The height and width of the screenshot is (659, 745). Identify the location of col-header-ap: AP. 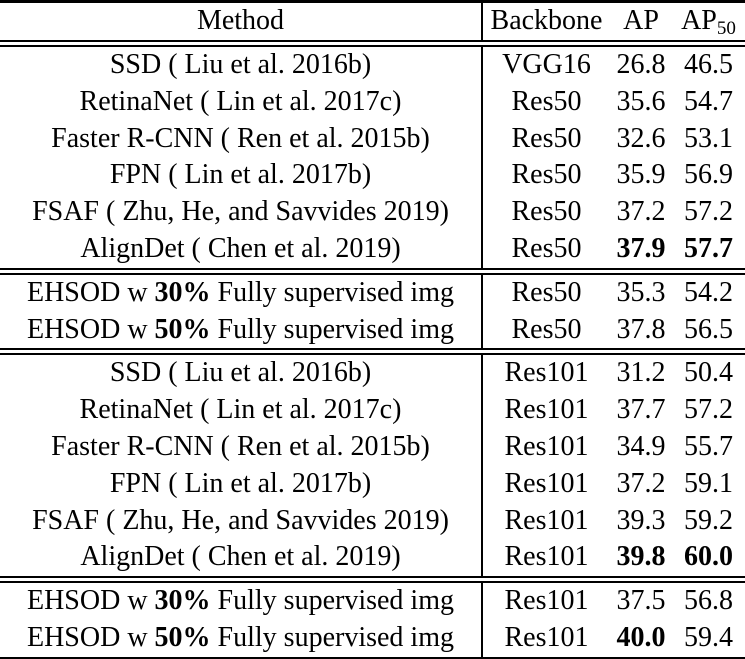
(641, 24).